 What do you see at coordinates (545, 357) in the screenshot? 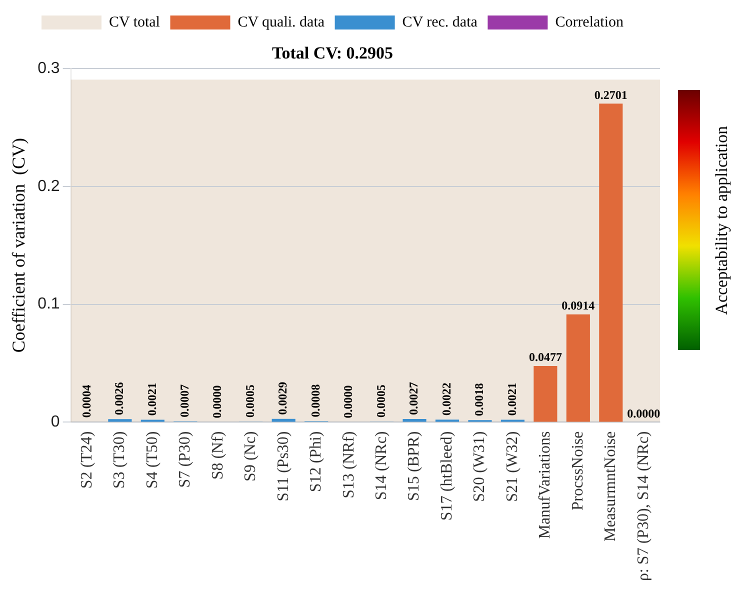
I see `data-label: 0.0477` at bounding box center [545, 357].